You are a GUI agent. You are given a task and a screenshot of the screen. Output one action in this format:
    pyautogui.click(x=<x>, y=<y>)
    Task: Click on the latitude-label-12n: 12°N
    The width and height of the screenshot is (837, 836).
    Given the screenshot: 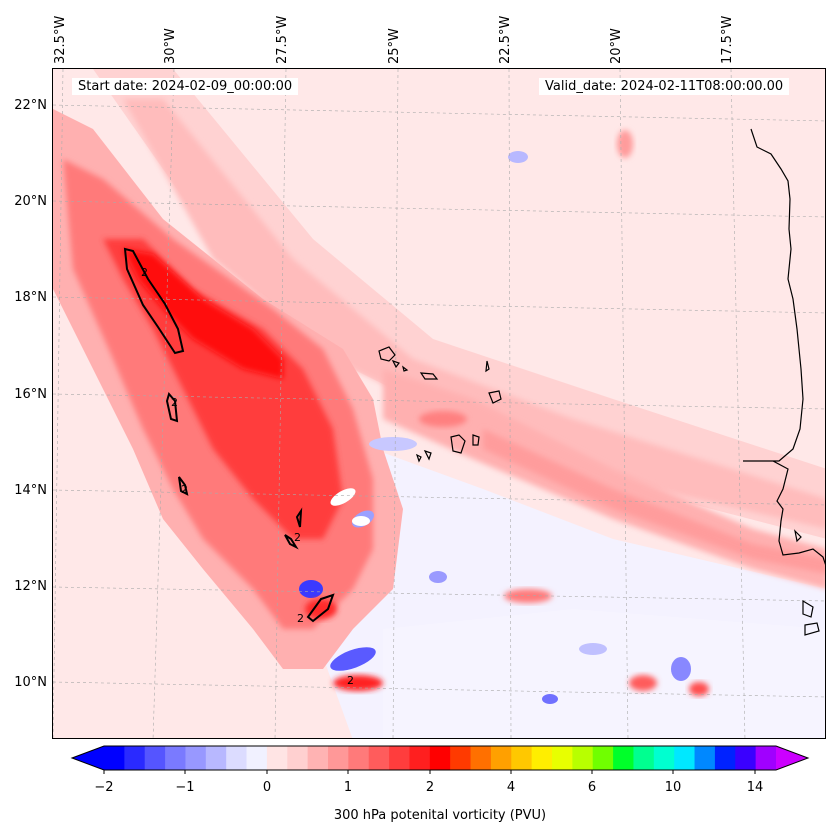 What is the action you would take?
    pyautogui.click(x=30, y=586)
    